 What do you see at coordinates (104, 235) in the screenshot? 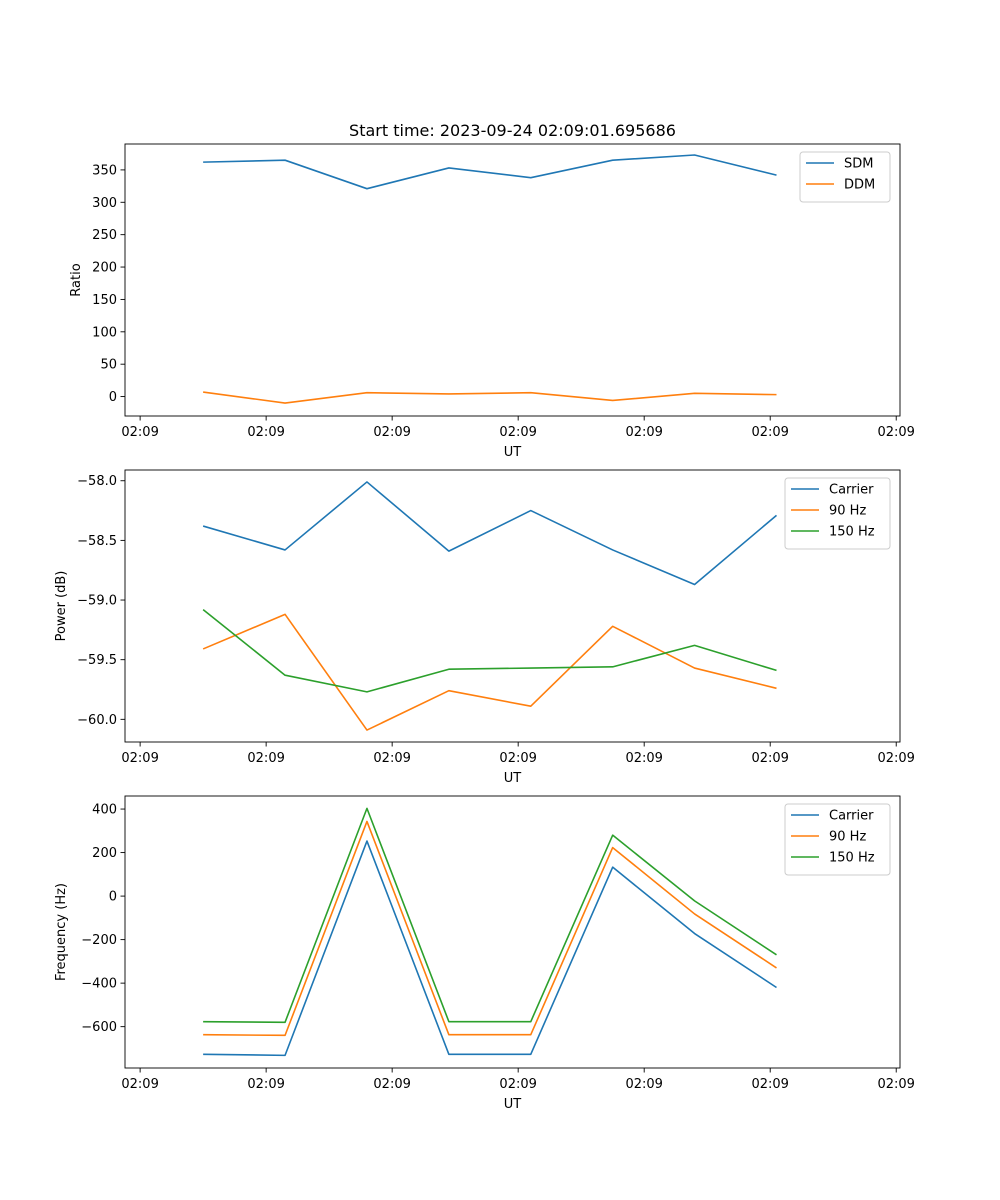
I see `y-tick-label: 250` at bounding box center [104, 235].